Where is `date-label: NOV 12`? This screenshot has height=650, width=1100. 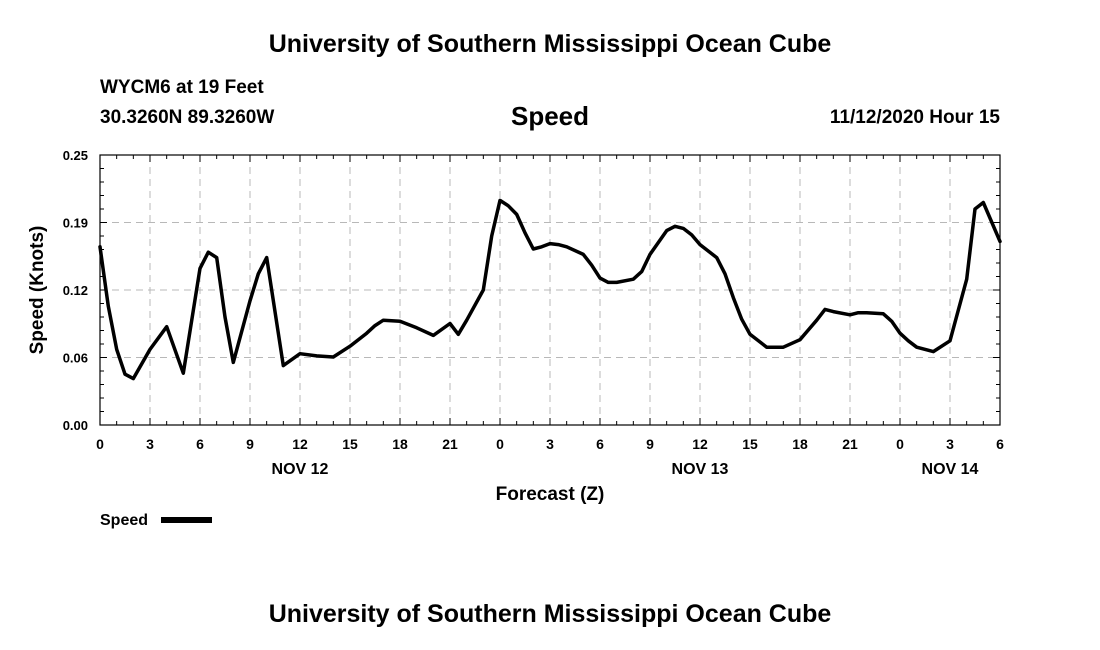
date-label: NOV 12 is located at coordinates (300, 469).